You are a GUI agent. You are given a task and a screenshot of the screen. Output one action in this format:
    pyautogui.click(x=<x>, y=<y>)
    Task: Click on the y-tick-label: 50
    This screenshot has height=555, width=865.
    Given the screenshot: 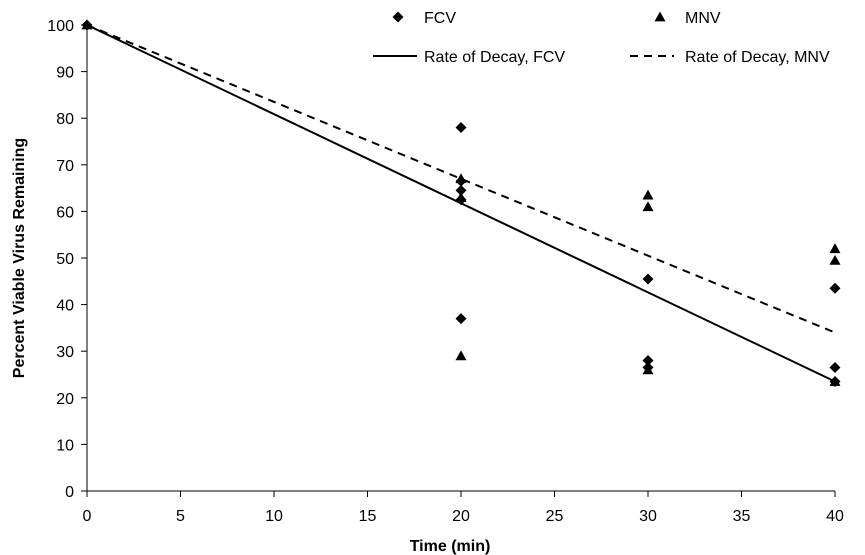 What is the action you would take?
    pyautogui.click(x=65, y=259)
    